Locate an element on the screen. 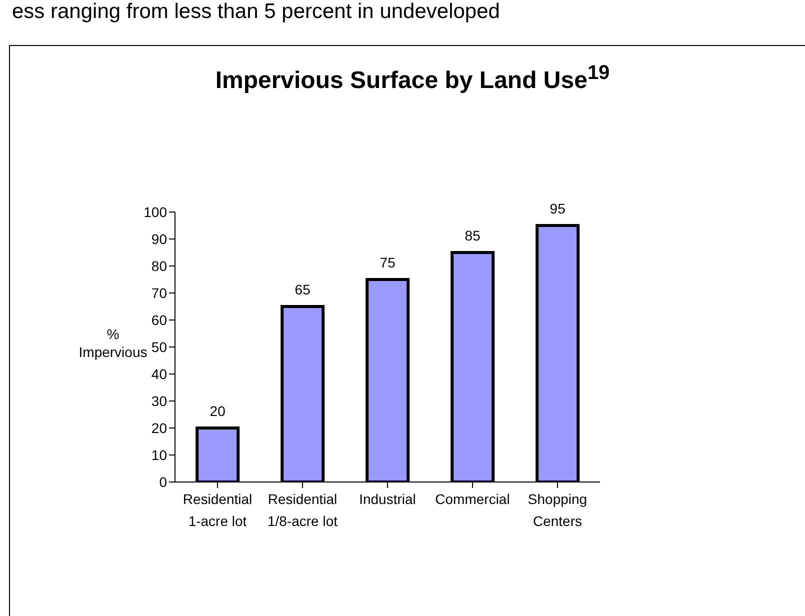 The height and width of the screenshot is (616, 805). y-tick-label: 100 is located at coordinates (156, 212).